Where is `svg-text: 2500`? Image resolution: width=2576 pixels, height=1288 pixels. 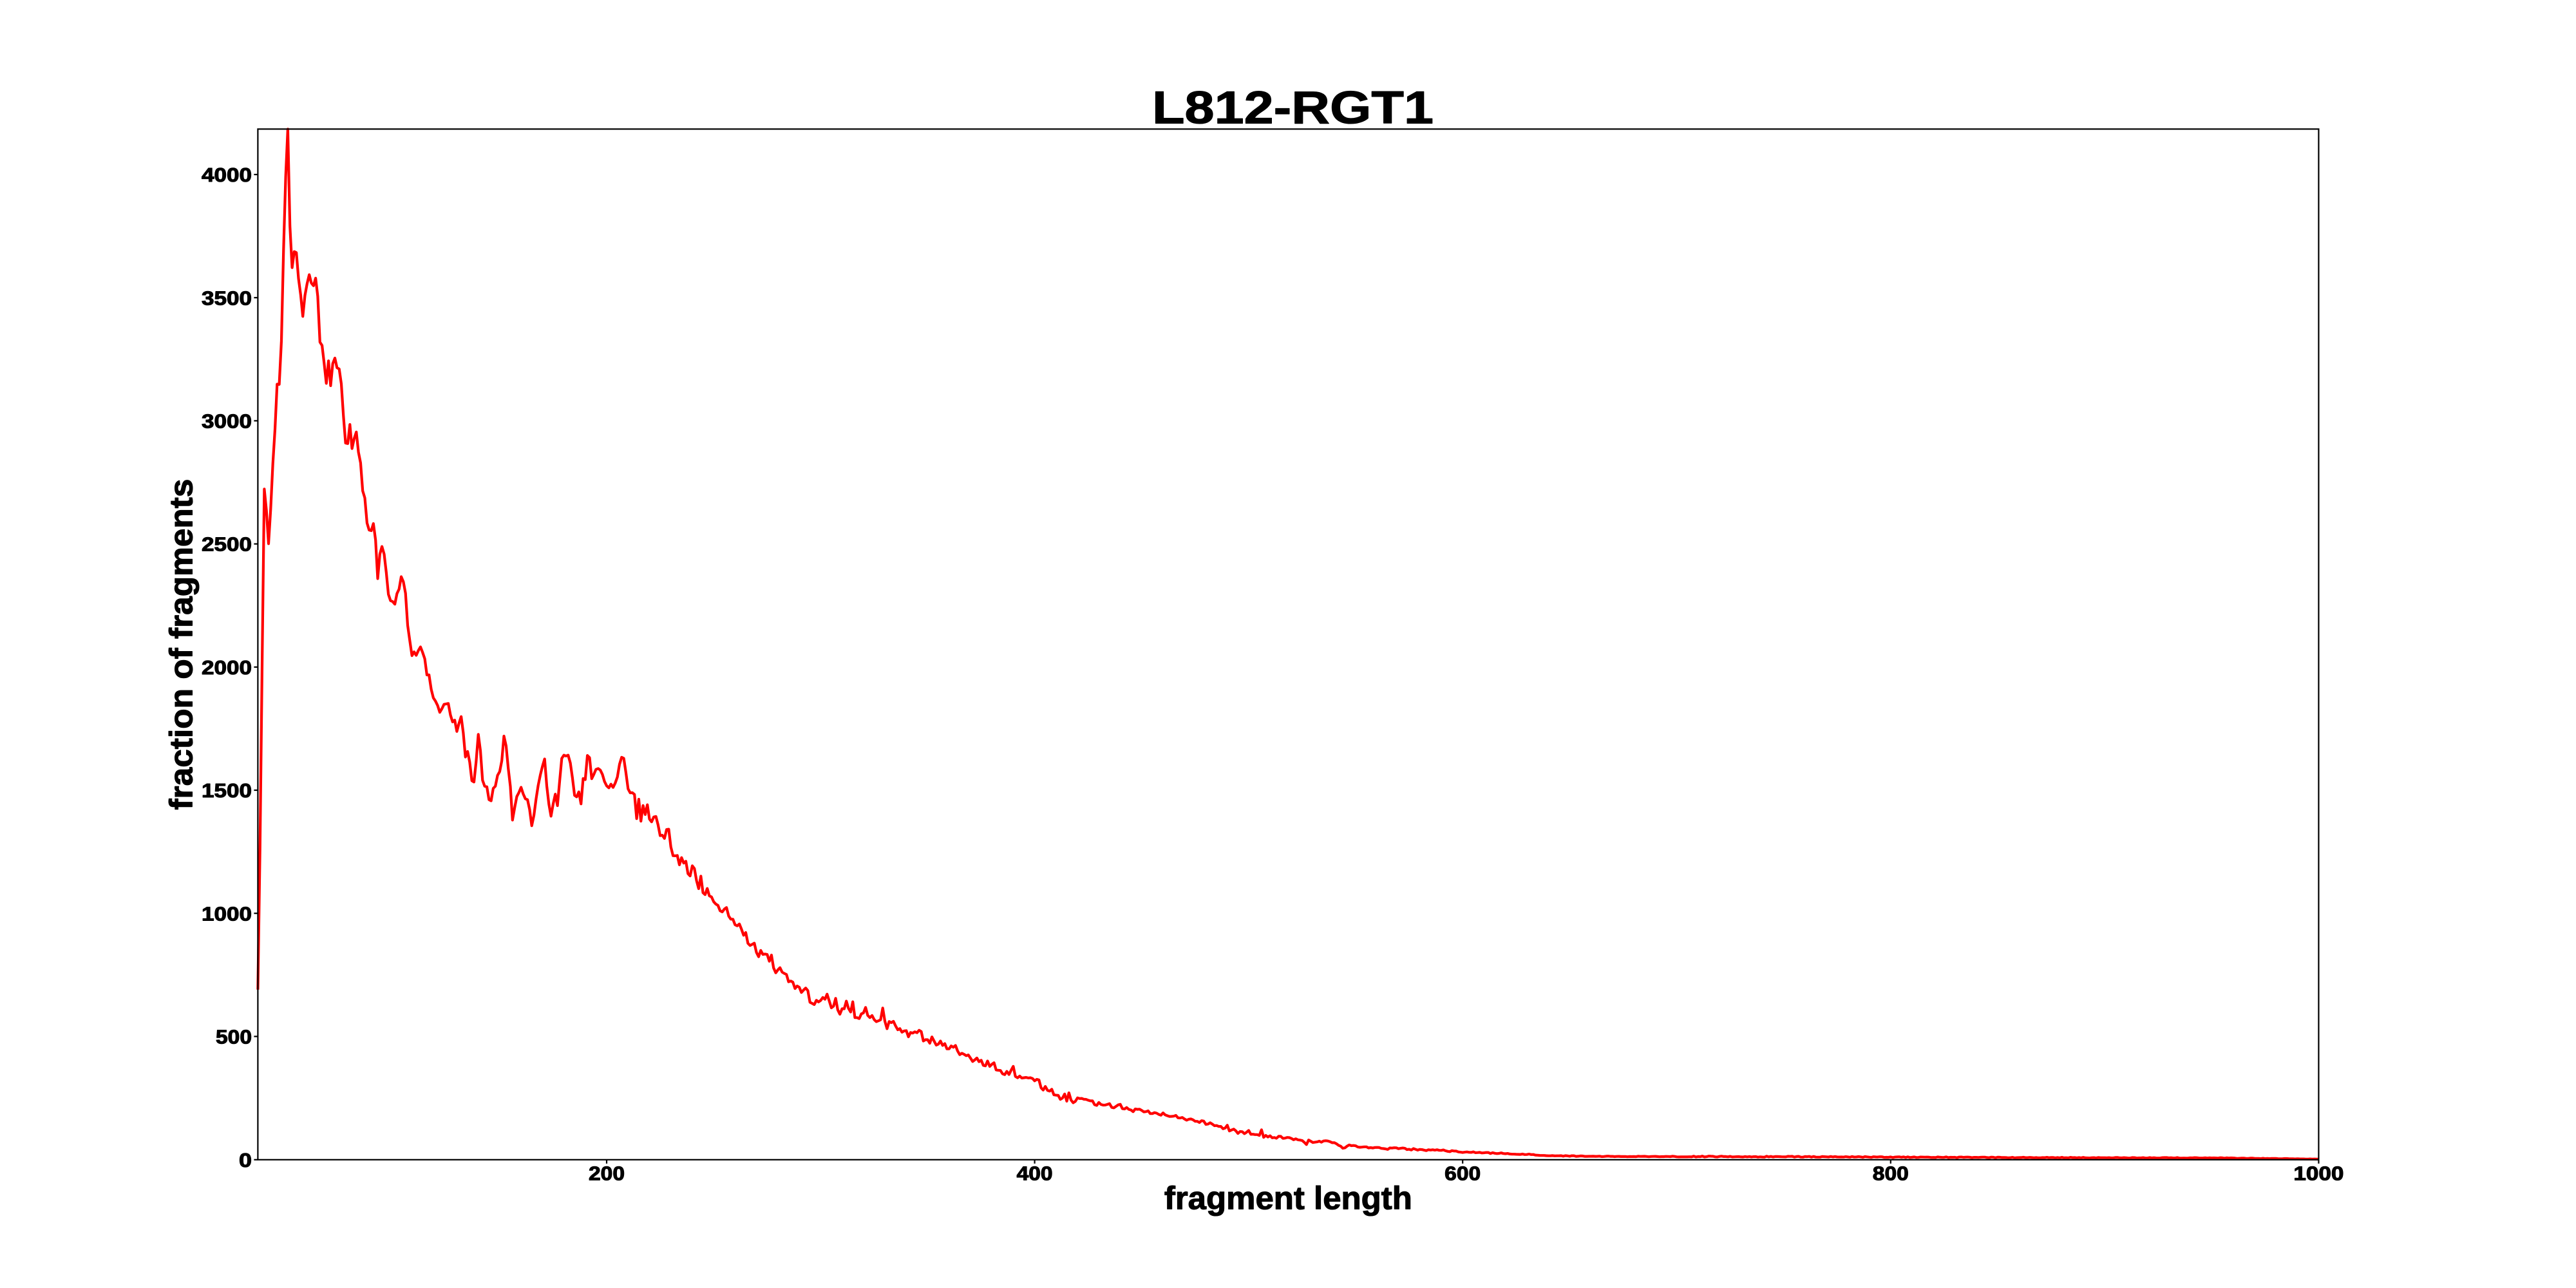
svg-text: 2500 is located at coordinates (227, 544).